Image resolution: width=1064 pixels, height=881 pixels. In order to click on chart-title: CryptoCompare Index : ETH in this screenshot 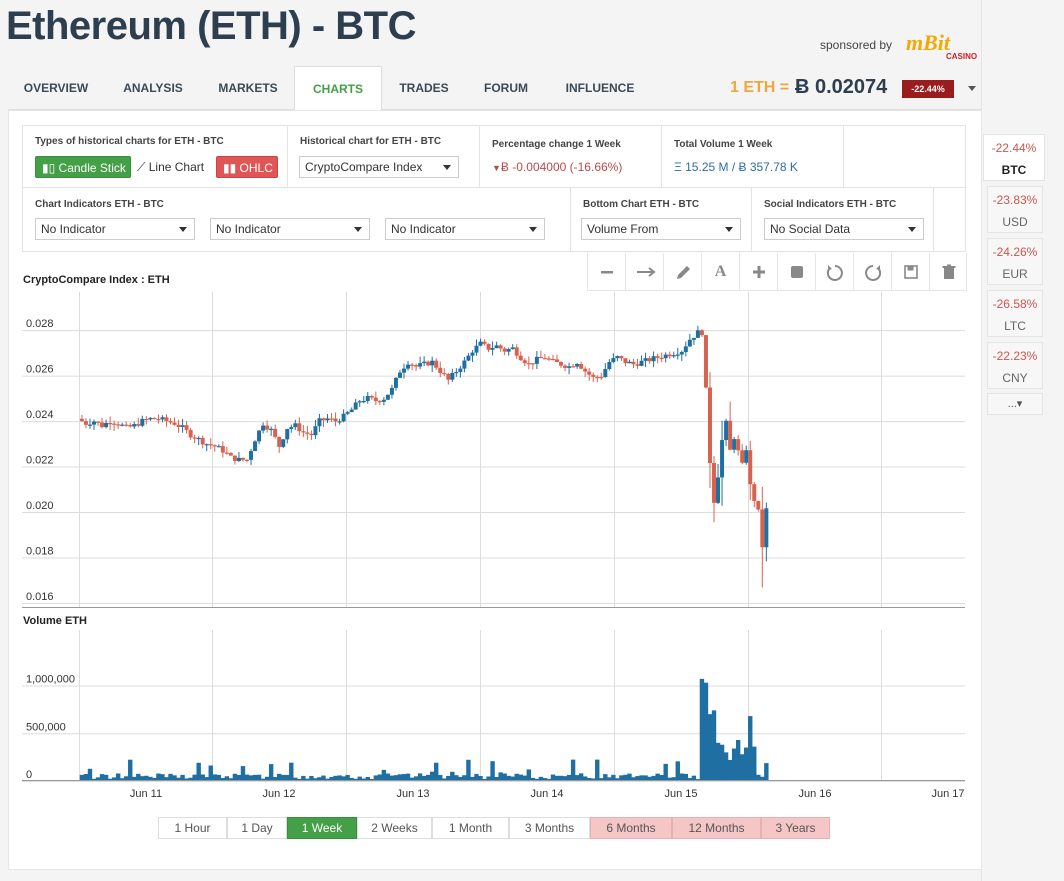, I will do `click(96, 280)`.